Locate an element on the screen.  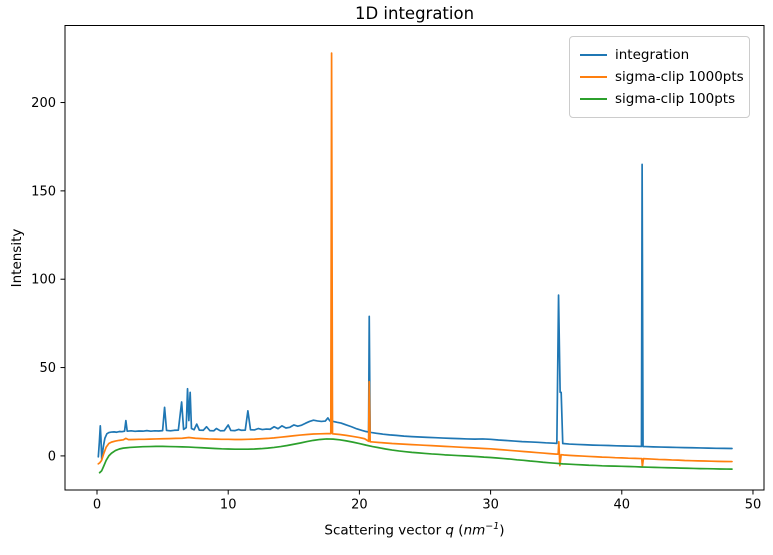
y-tick-label: 100 is located at coordinates (43, 280).